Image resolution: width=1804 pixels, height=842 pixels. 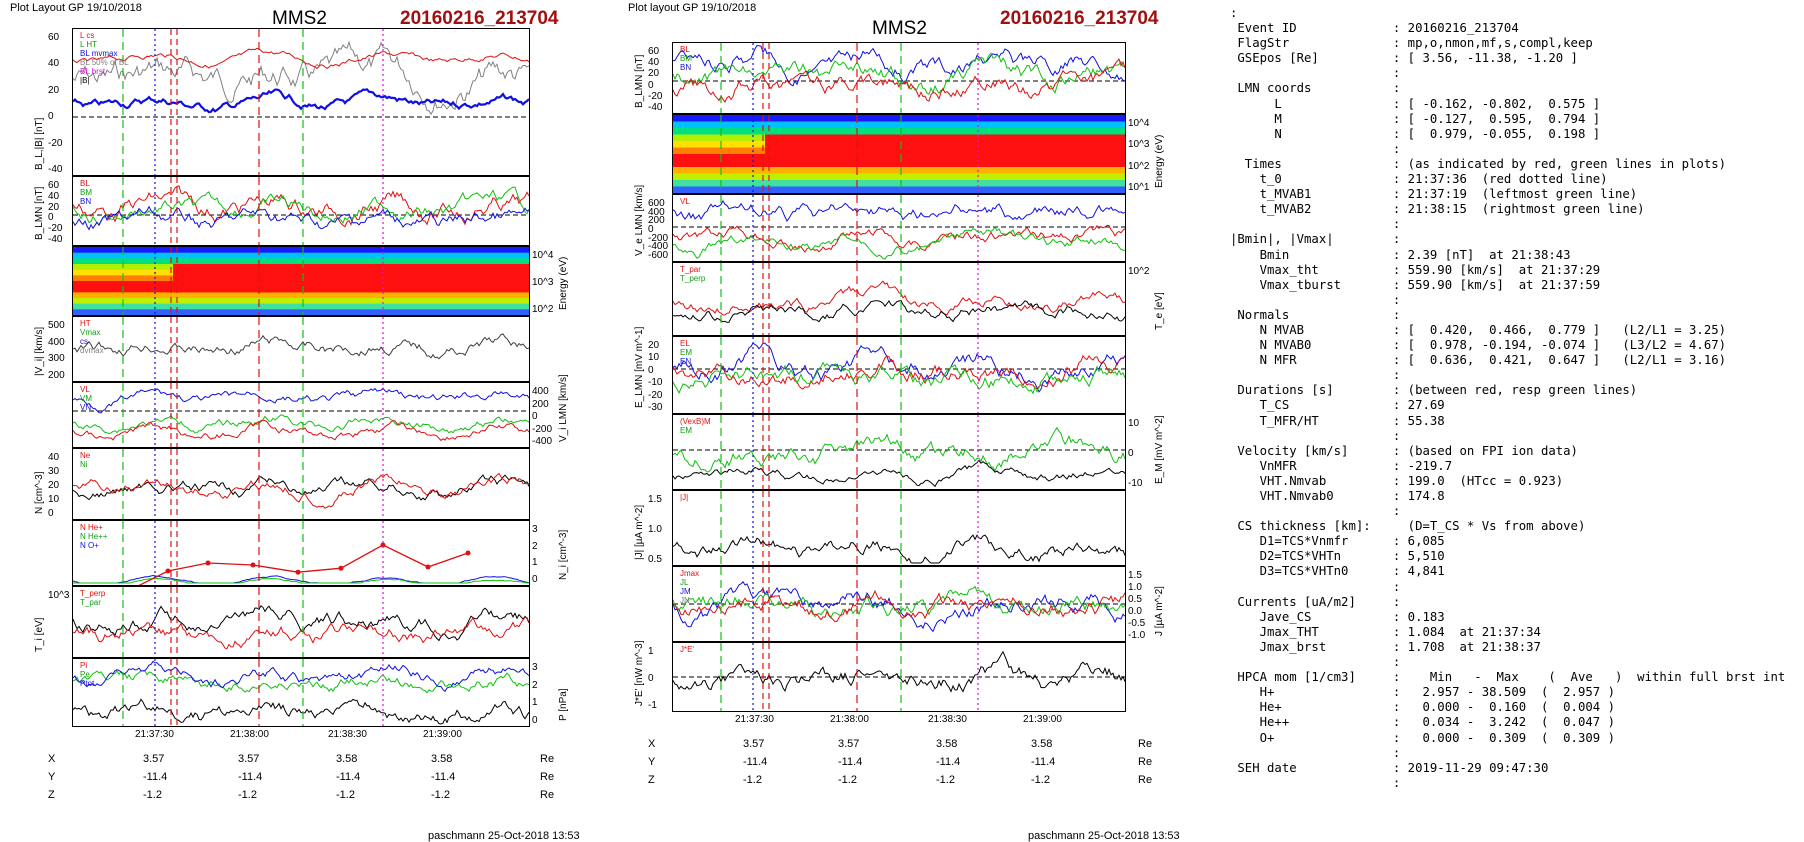 I want to click on summary-line: He++ : 0.034 - 3.242 ( 0.047 ), so click(x=1422, y=722).